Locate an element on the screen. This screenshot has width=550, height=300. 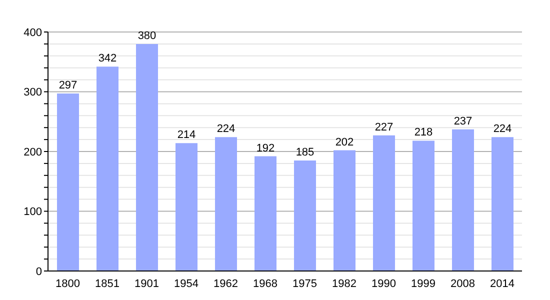
data-label: 380 is located at coordinates (147, 36).